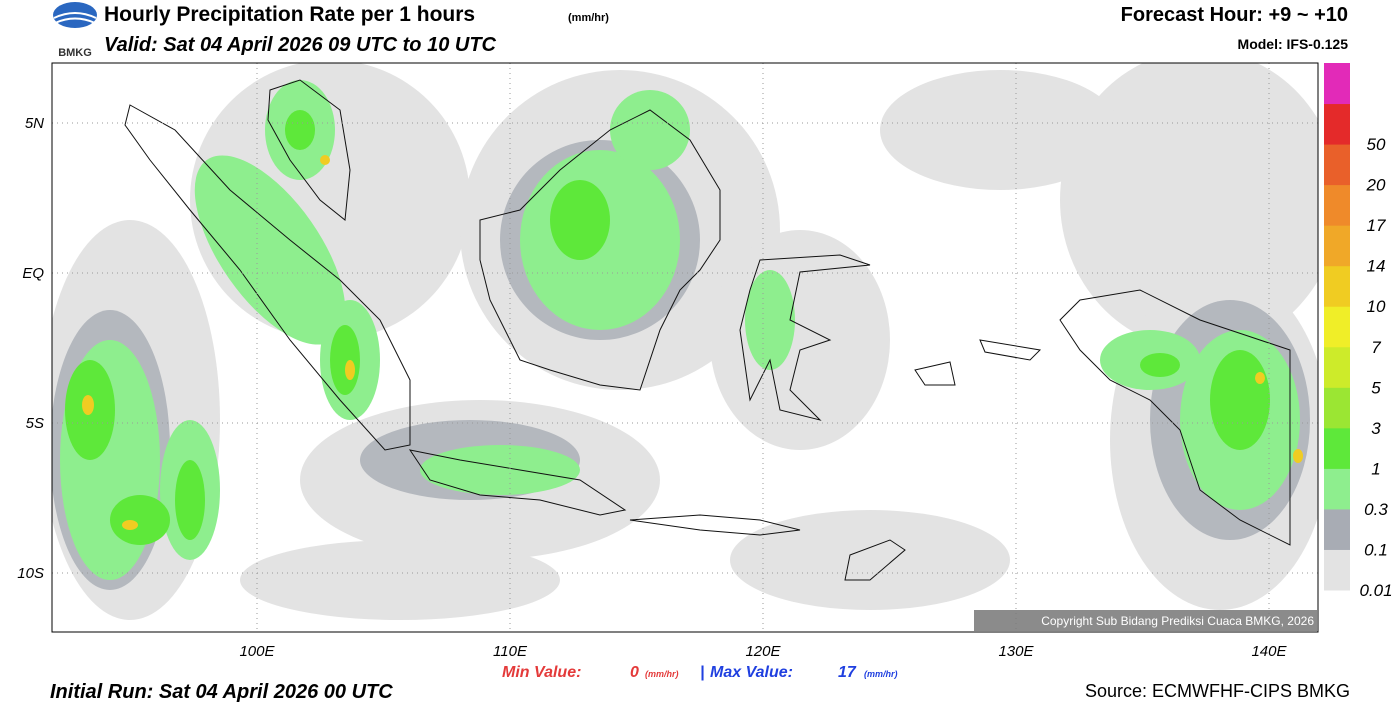  I want to click on colorbar-label: 14, so click(1376, 266).